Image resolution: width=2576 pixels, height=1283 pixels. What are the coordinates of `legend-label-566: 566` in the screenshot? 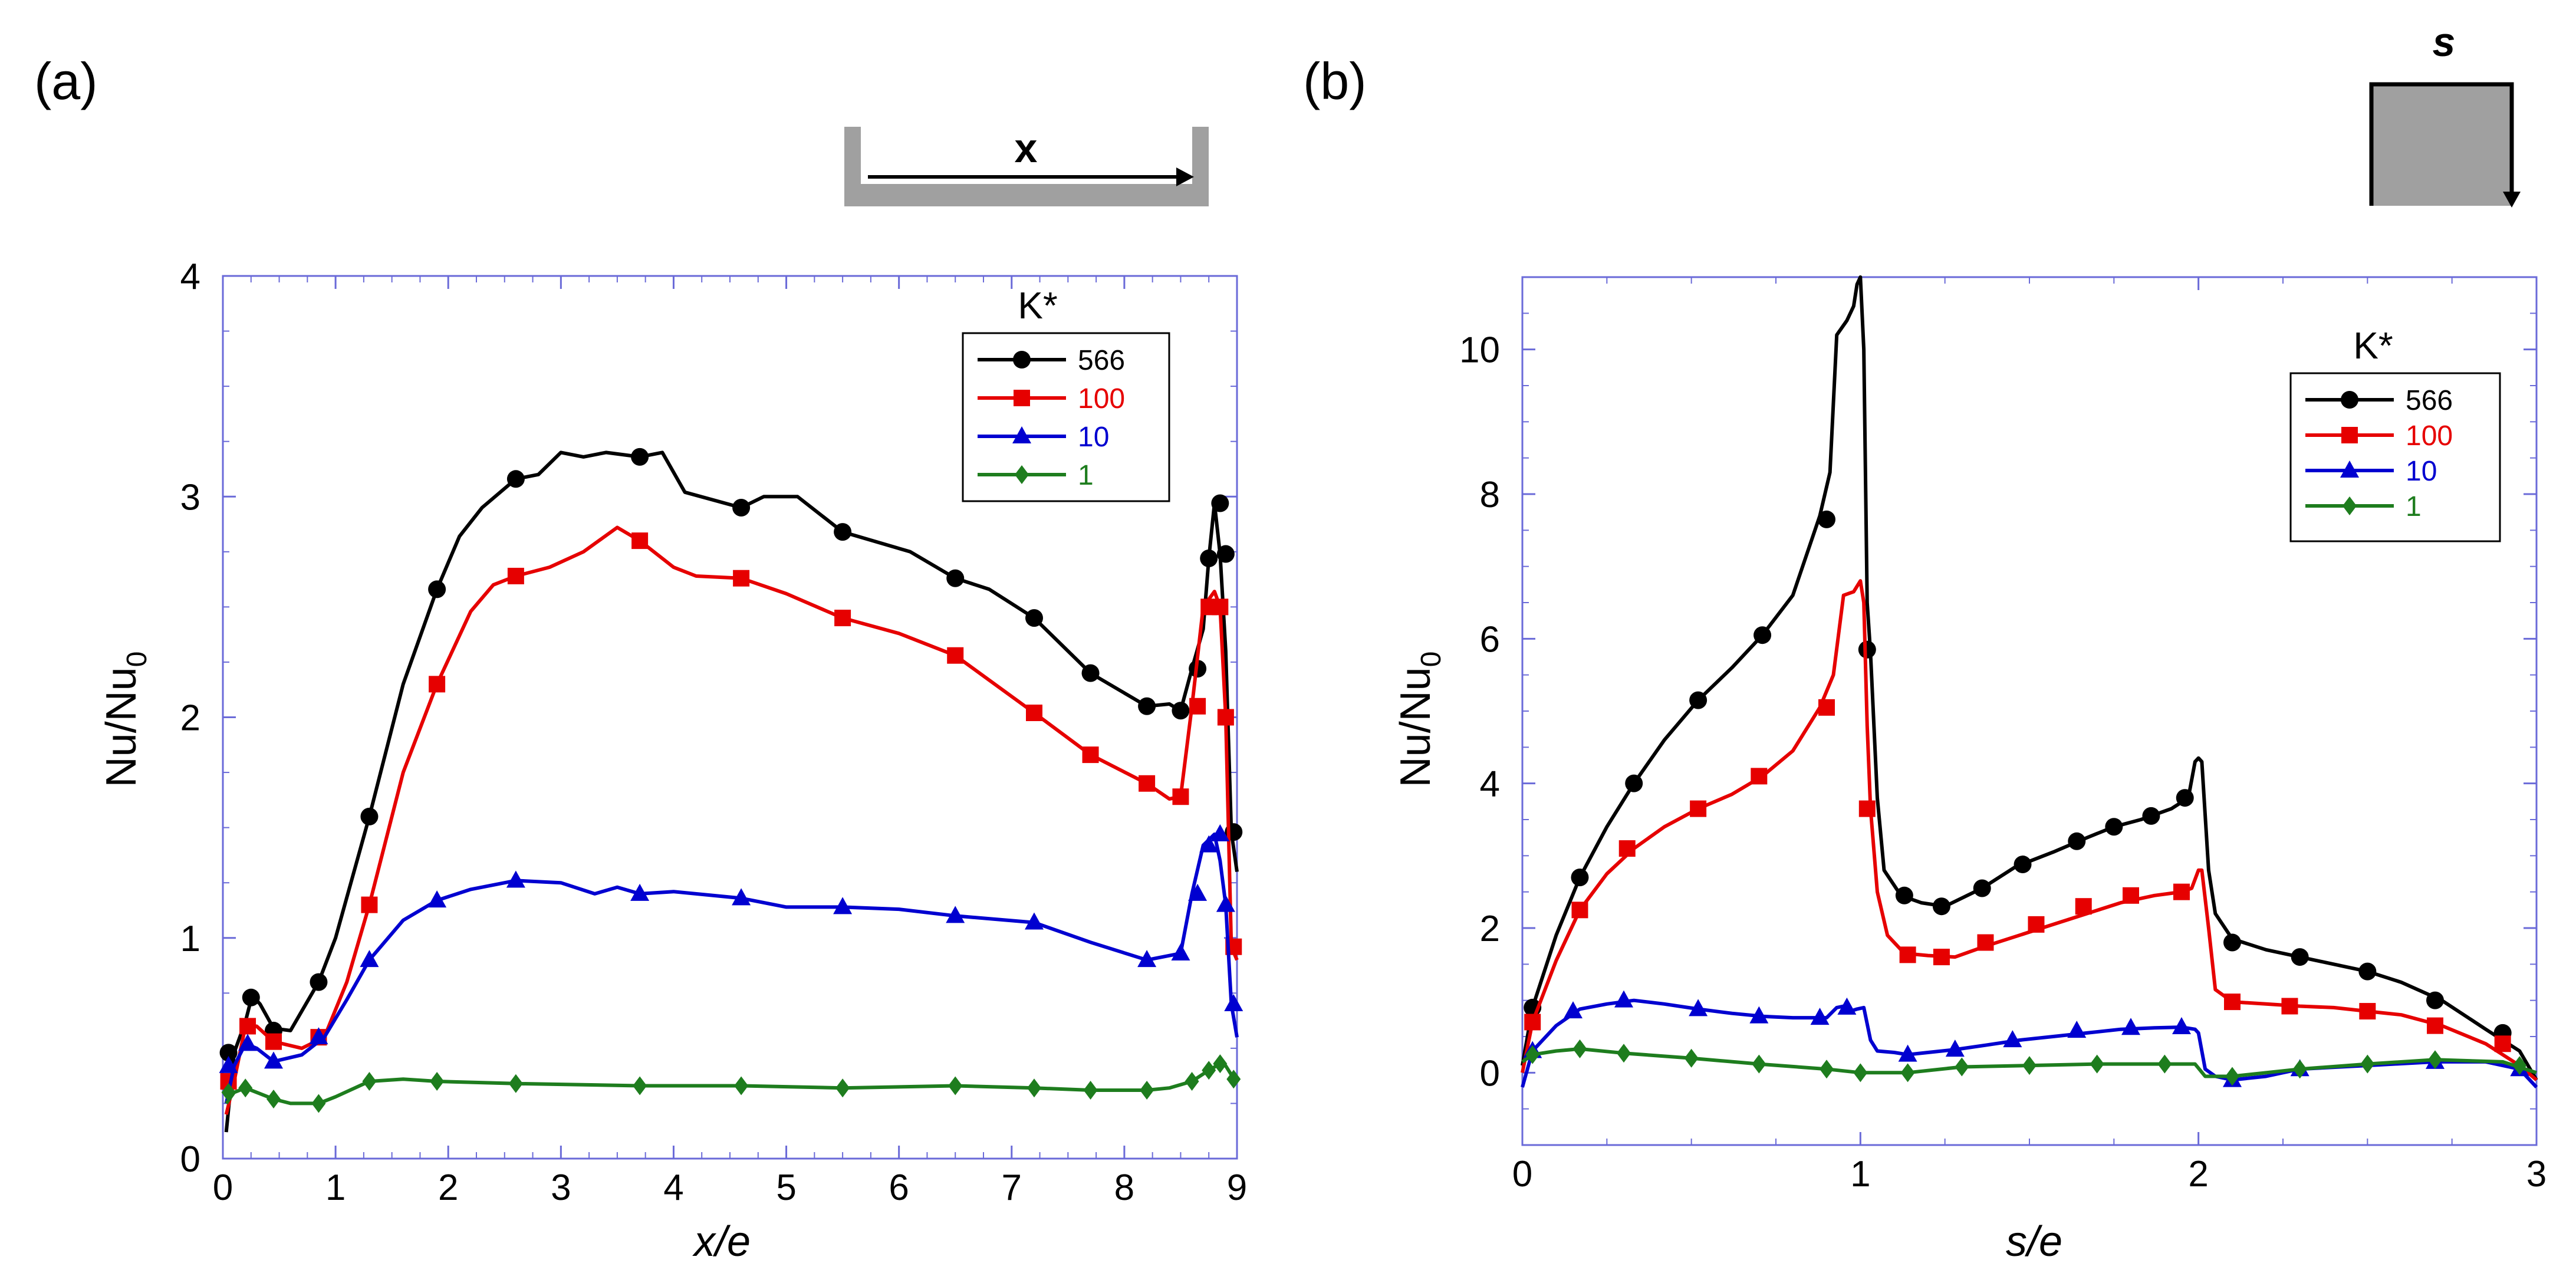 It's located at (1101, 360).